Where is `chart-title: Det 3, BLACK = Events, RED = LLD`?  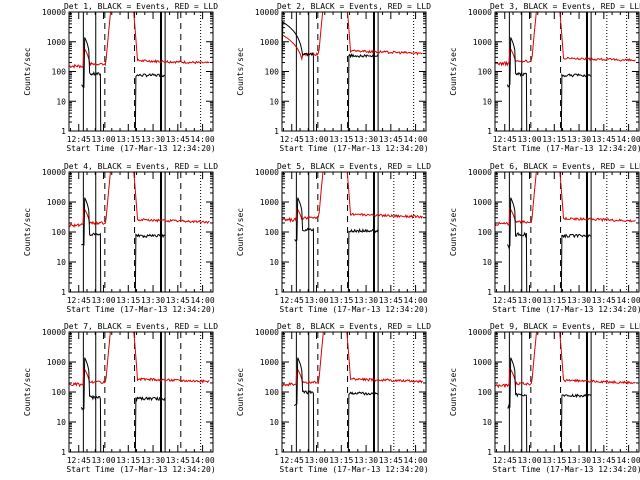
chart-title: Det 3, BLACK = Events, RED = LLD is located at coordinates (565, 6).